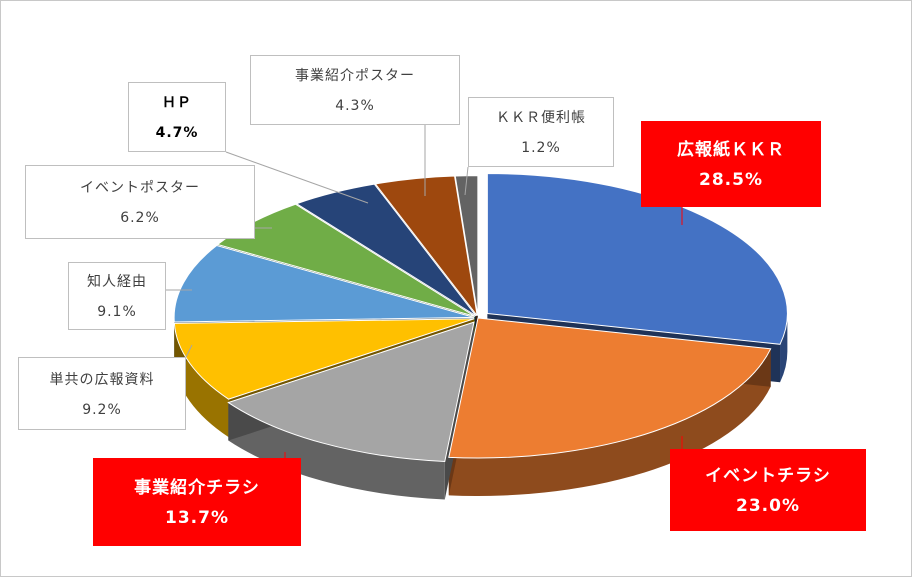 This screenshot has width=912, height=577. What do you see at coordinates (731, 164) in the screenshot?
I see `data-label-0: 広報紙ＫＫＲ 28.5%` at bounding box center [731, 164].